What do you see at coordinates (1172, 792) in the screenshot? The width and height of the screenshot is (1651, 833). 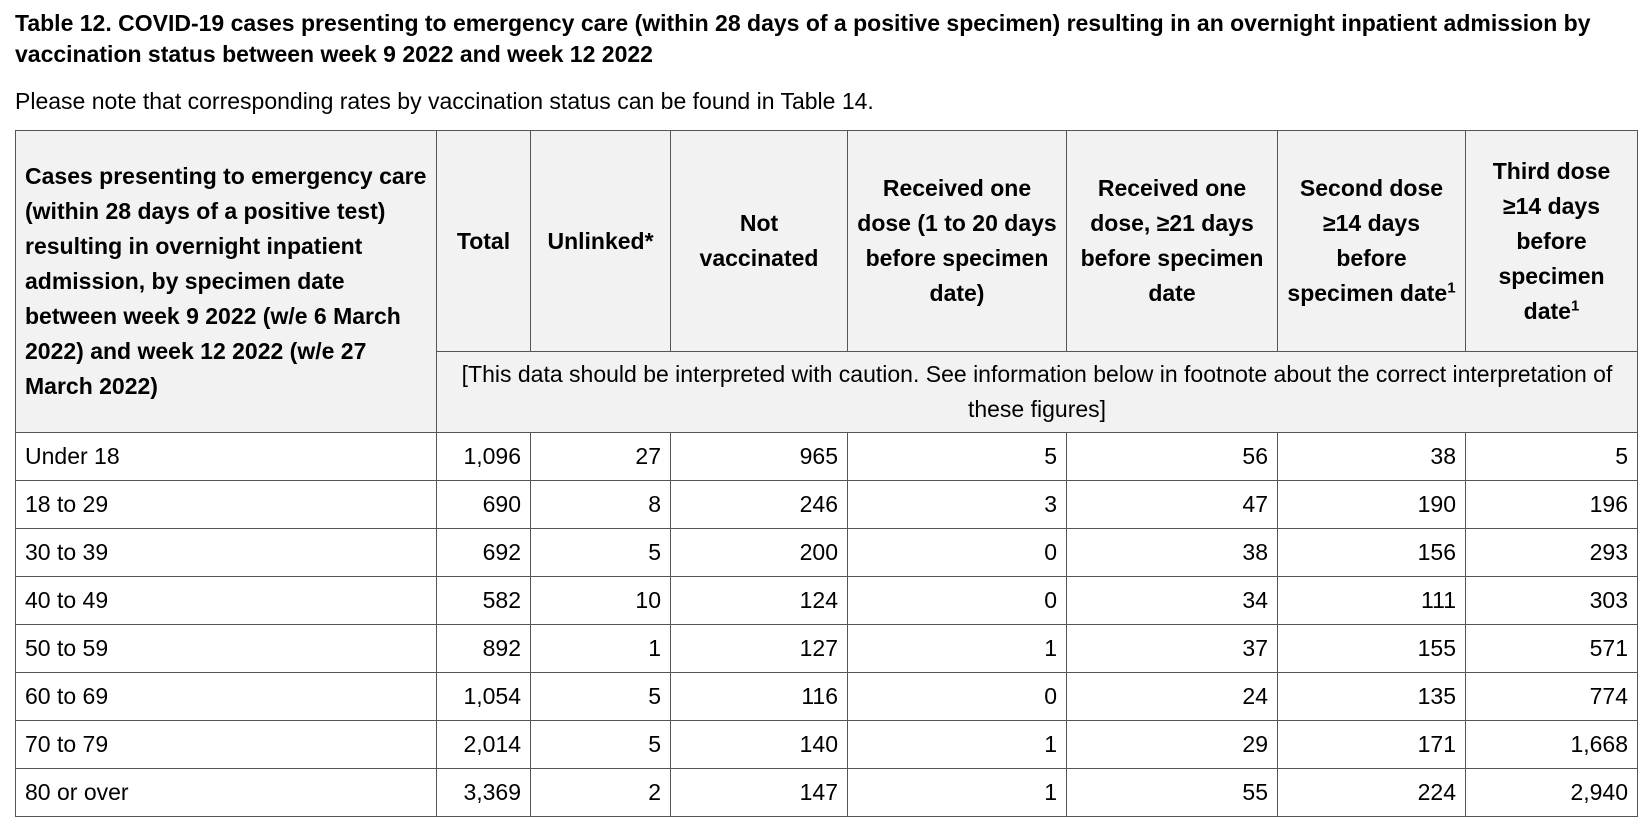 I see `cell-value: 55` at bounding box center [1172, 792].